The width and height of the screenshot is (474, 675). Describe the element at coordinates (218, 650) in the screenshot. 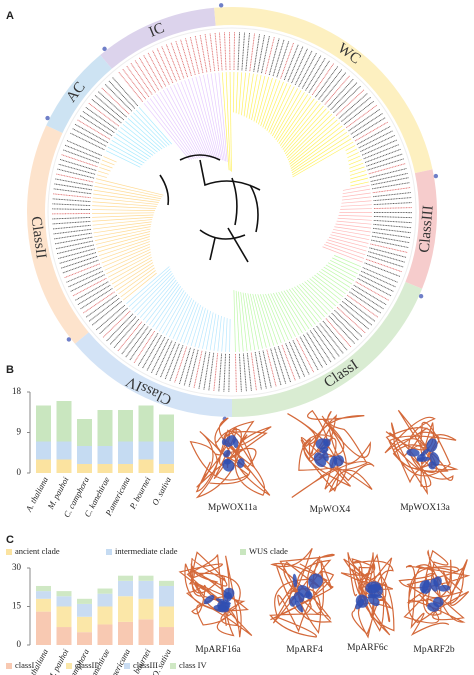

I see `protein-label: MpARF16a` at that location.